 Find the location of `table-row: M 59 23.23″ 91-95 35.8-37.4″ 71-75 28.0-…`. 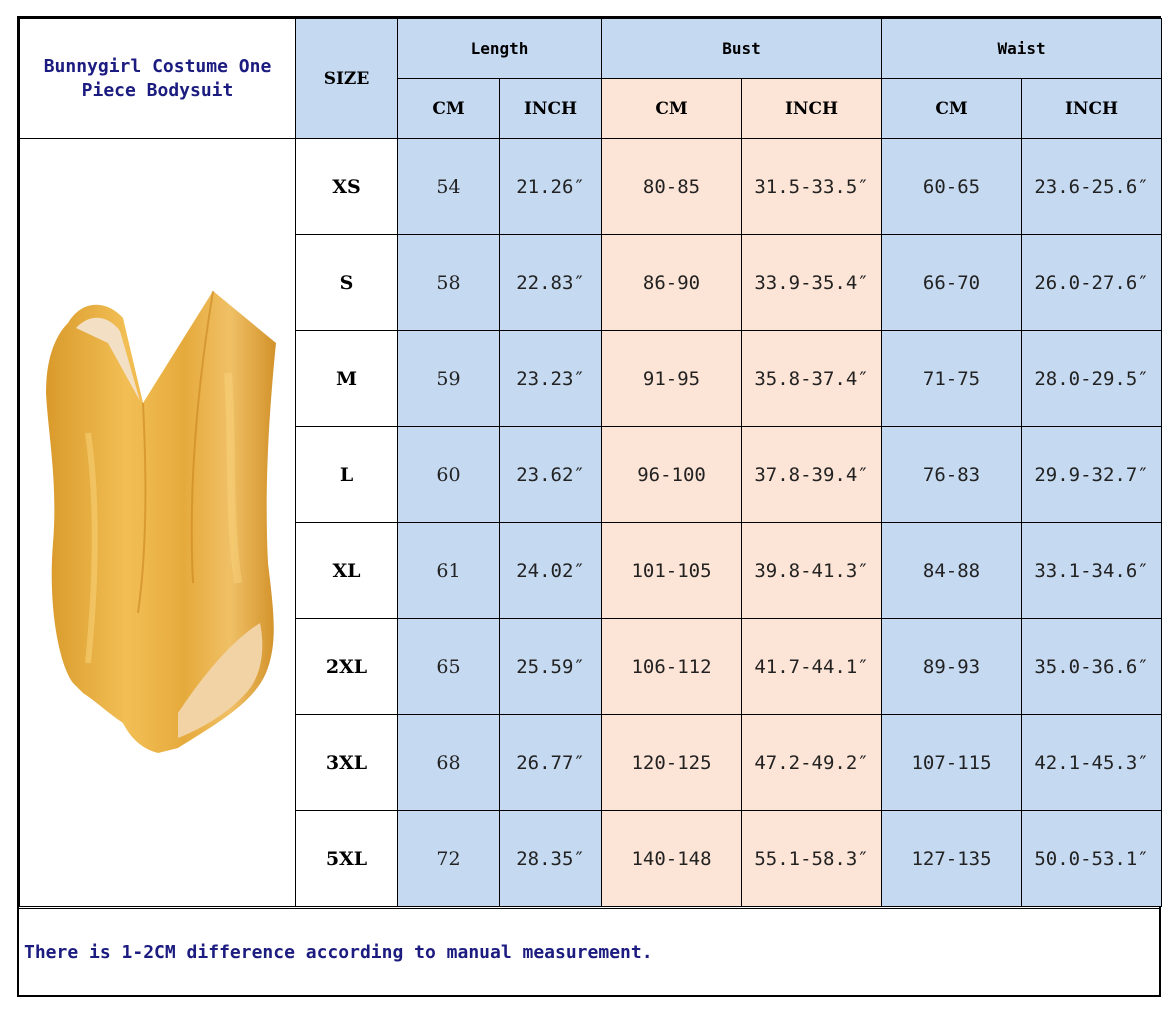

table-row: M 59 23.23″ 91-95 35.8-37.4″ 71-75 28.0-… is located at coordinates (591, 378).